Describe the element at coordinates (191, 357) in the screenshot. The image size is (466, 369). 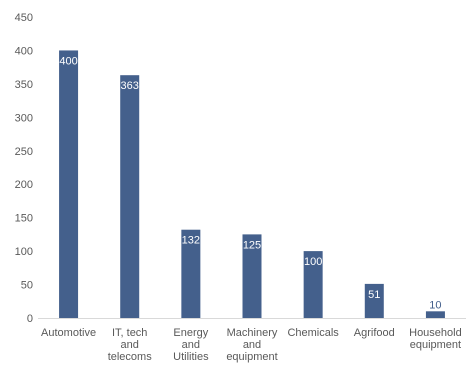
I see `x-tick-label-line: Utilities` at that location.